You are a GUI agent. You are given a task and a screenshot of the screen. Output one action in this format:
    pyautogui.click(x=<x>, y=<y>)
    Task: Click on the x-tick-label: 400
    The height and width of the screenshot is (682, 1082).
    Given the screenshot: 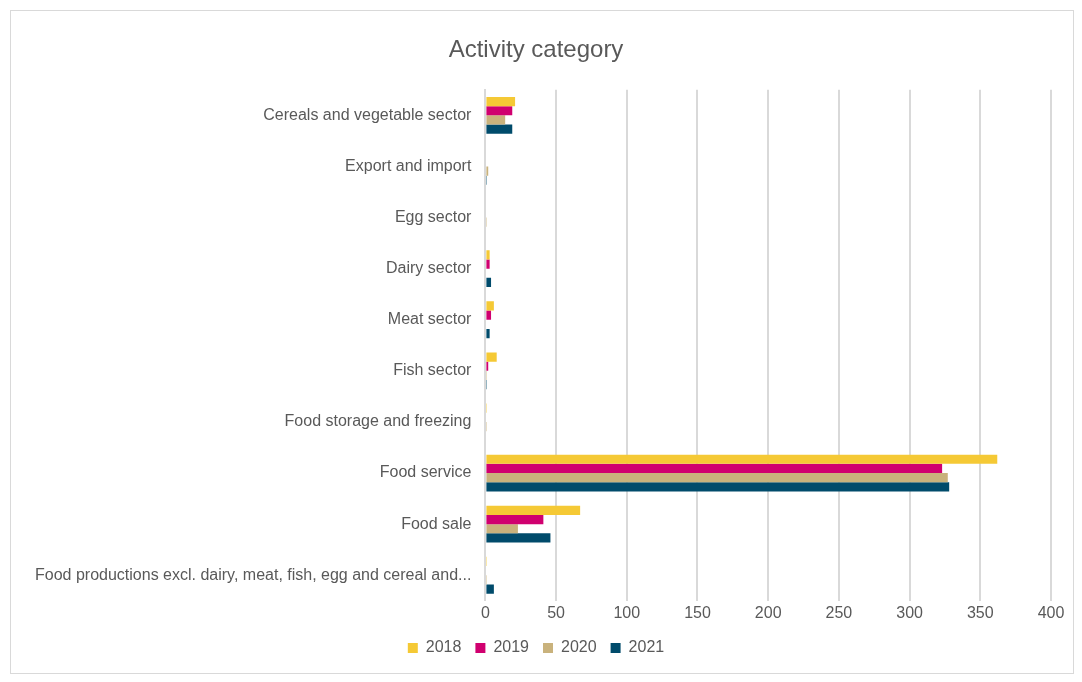 What is the action you would take?
    pyautogui.click(x=1051, y=612)
    